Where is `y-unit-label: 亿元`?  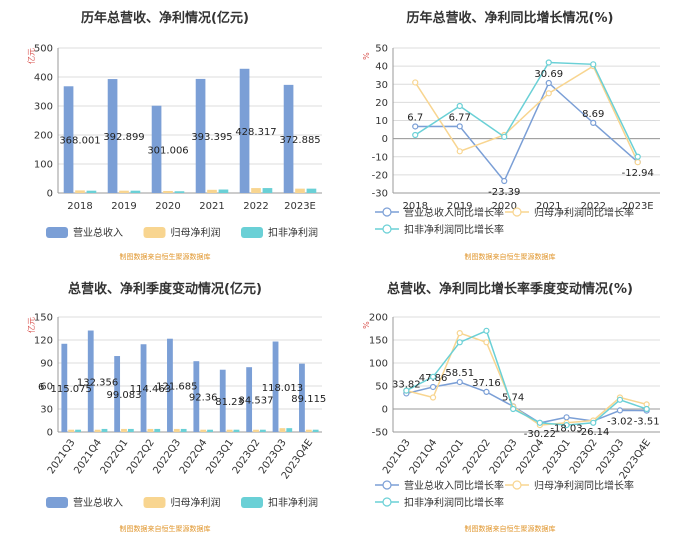
y-unit-label: 亿元 is located at coordinates (31, 325).